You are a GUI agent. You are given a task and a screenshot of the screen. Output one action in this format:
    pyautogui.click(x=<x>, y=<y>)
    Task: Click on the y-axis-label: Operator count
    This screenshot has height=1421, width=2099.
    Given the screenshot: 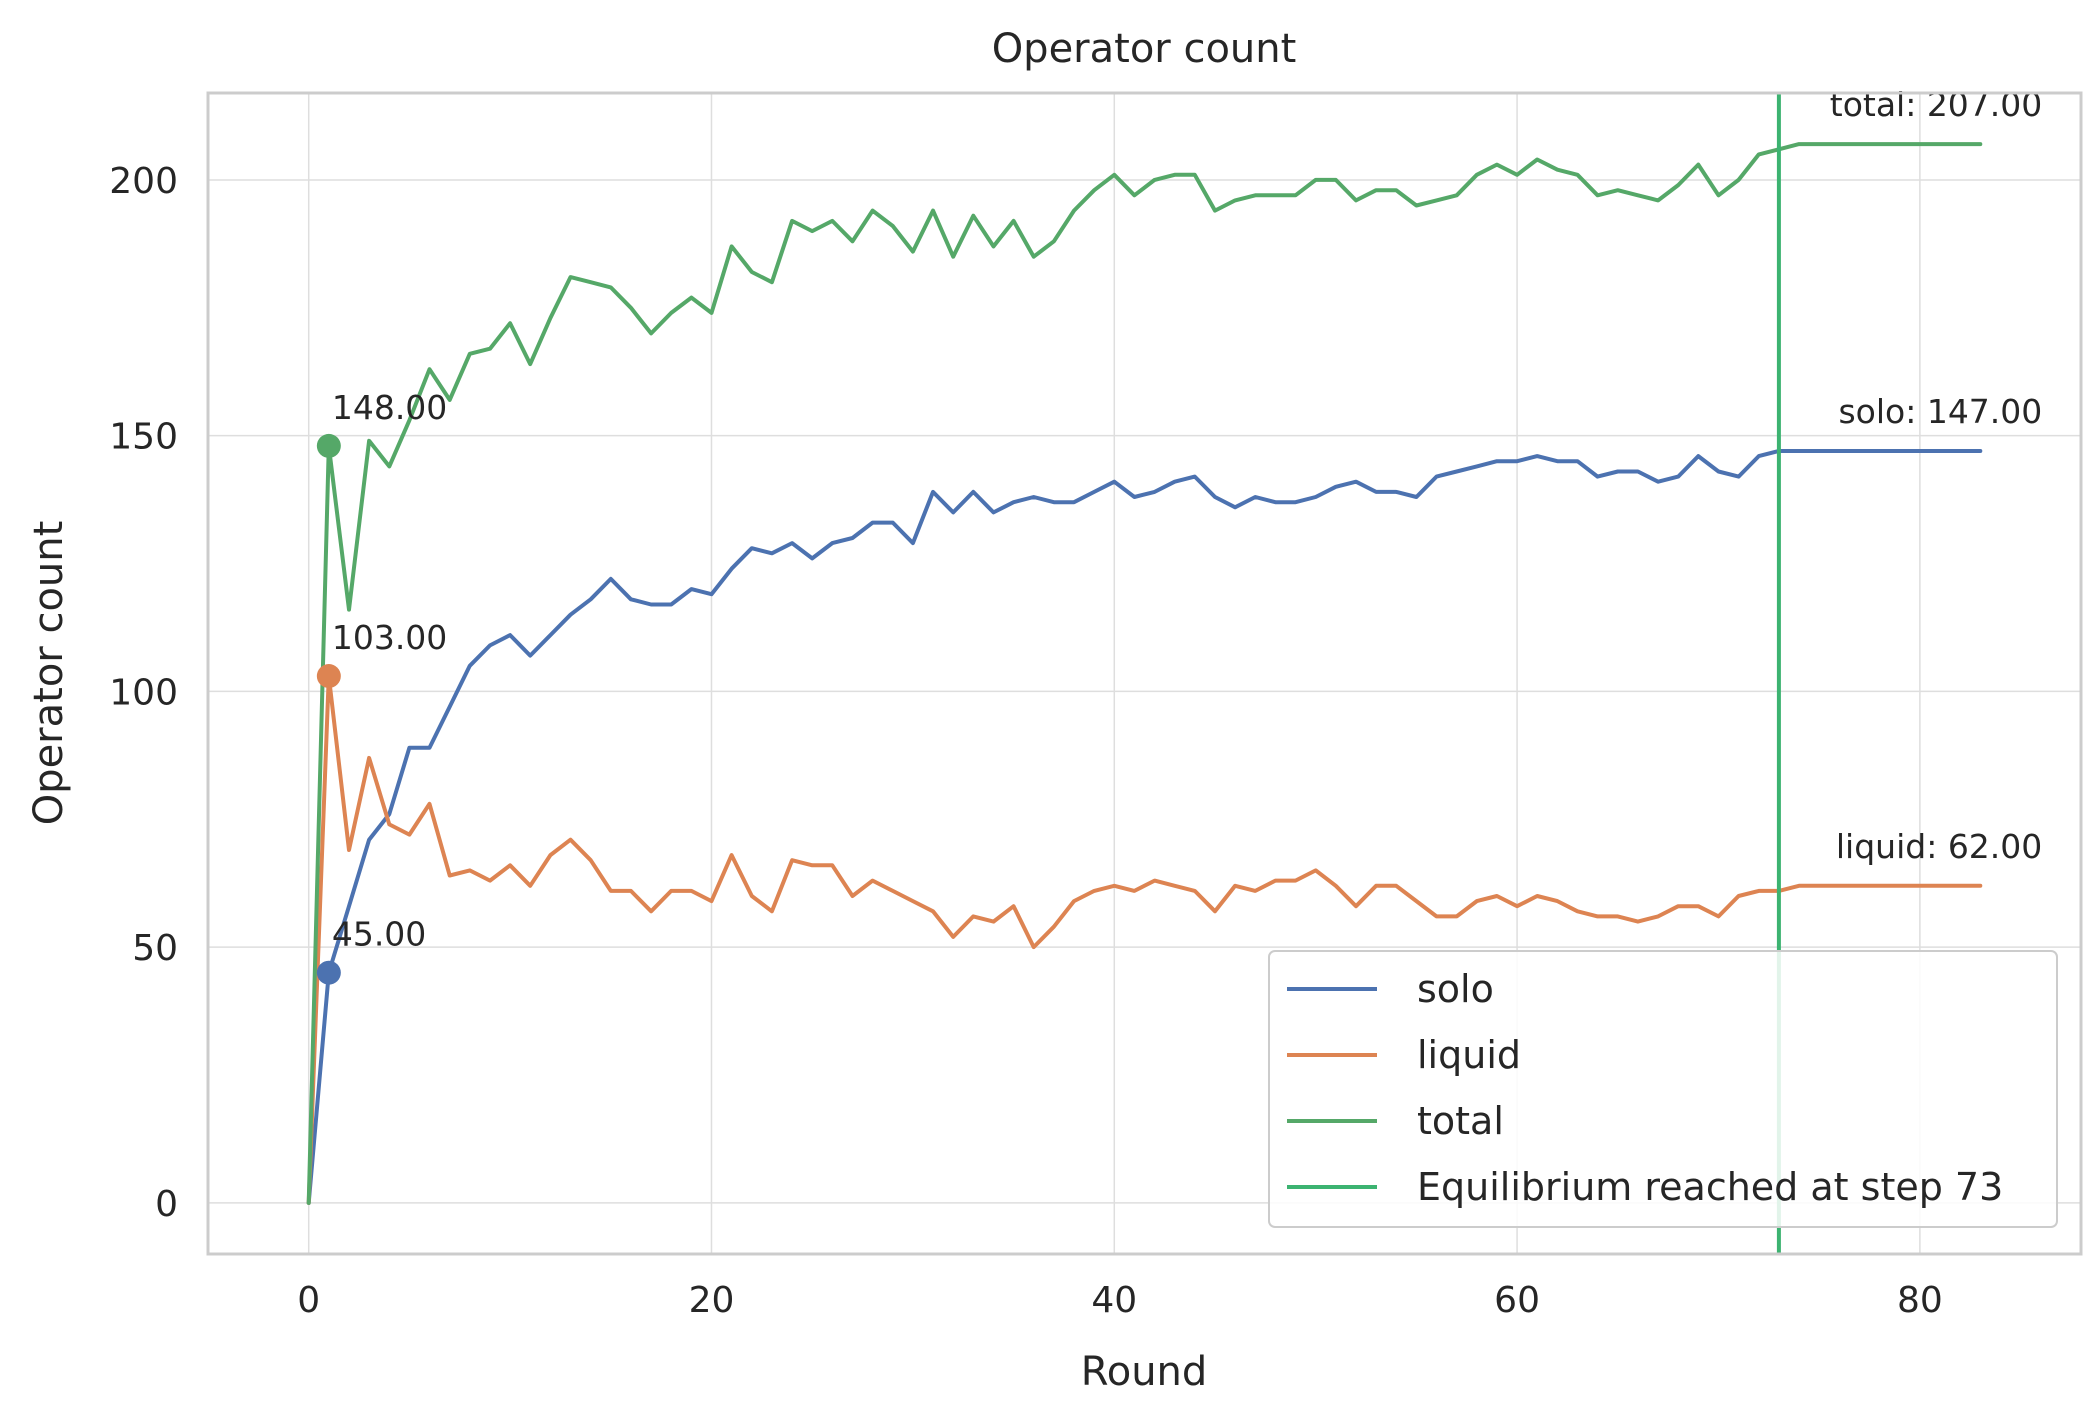 What is the action you would take?
    pyautogui.click(x=49, y=673)
    